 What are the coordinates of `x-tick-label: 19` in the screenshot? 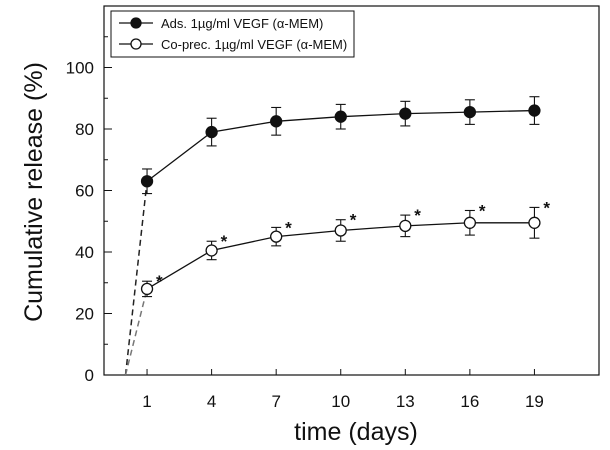 It's located at (534, 401).